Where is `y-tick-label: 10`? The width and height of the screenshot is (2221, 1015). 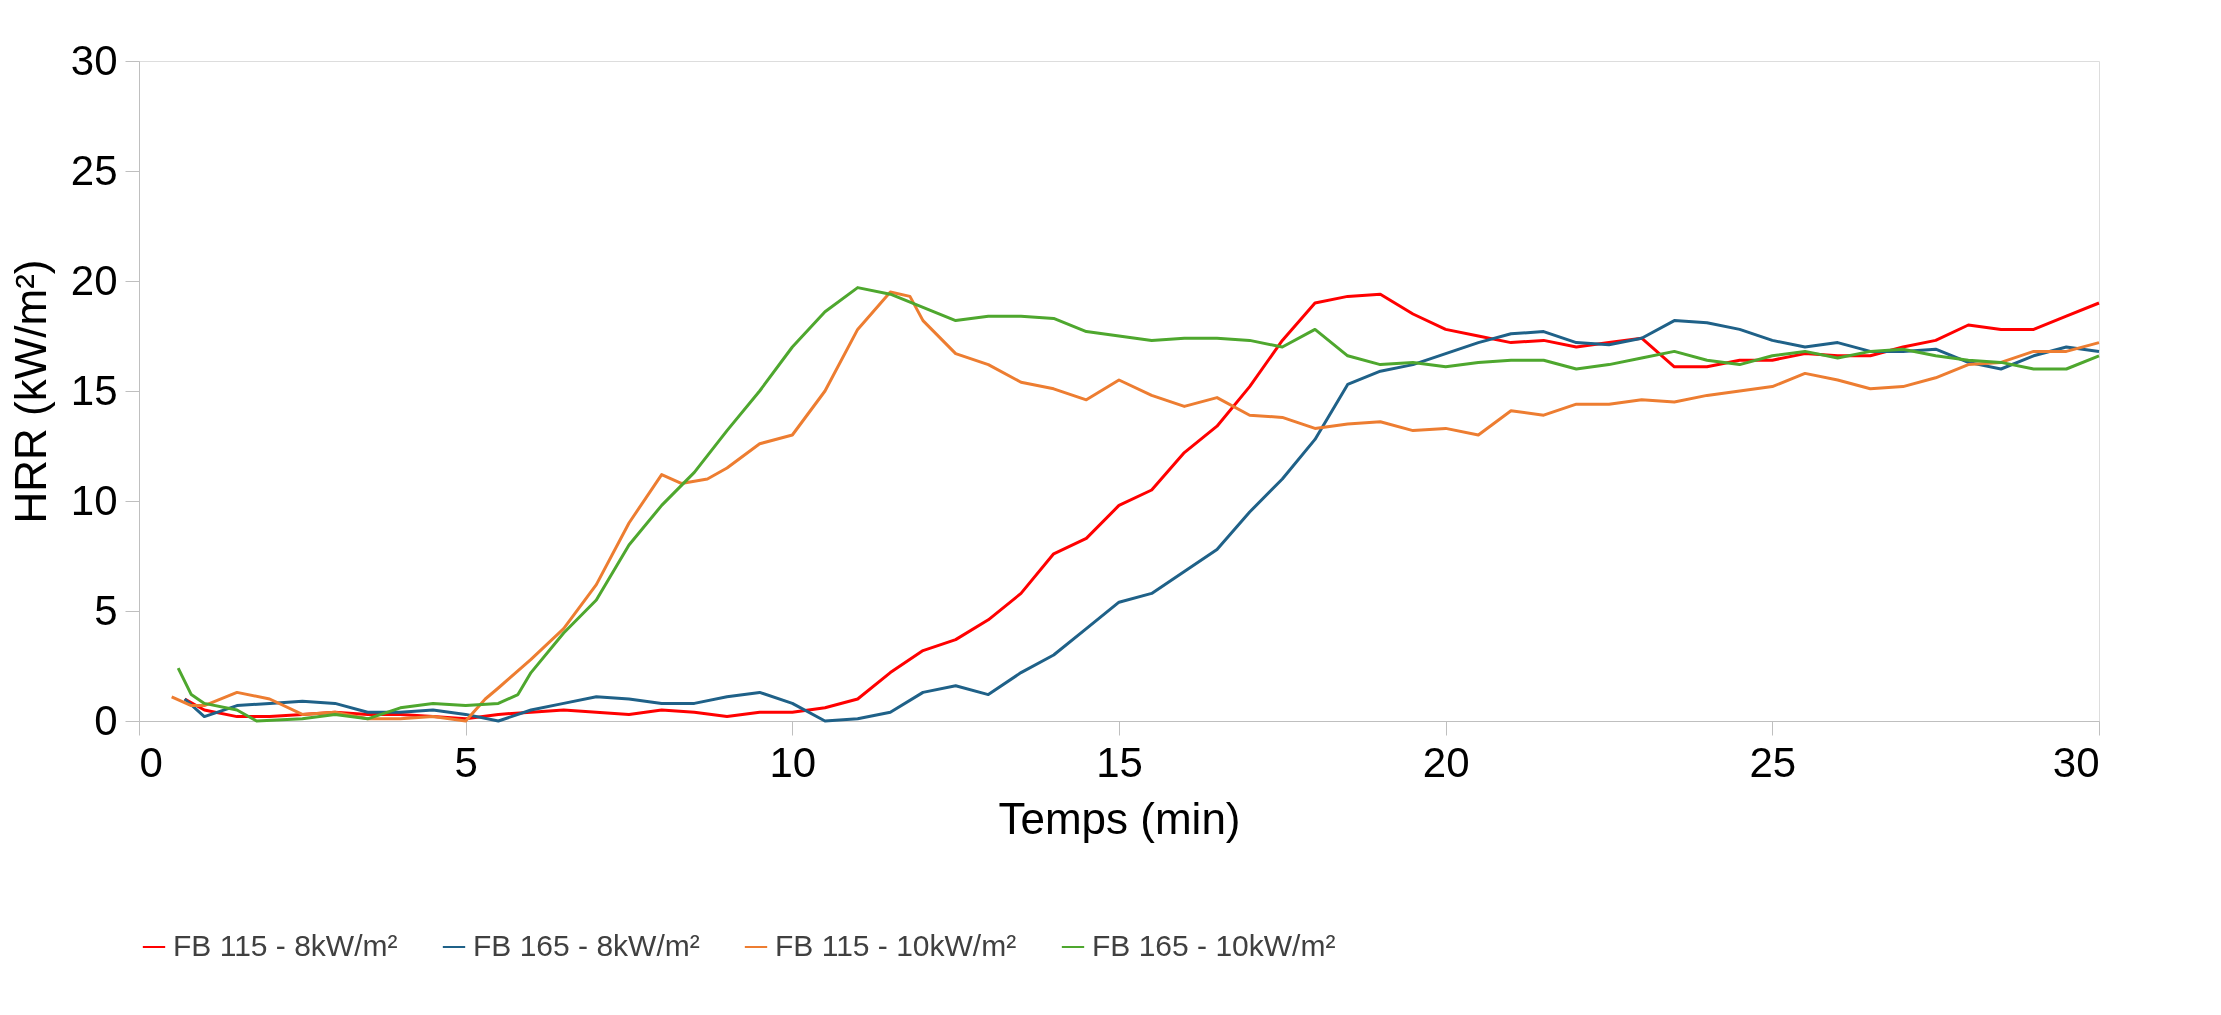 y-tick-label: 10 is located at coordinates (94, 500).